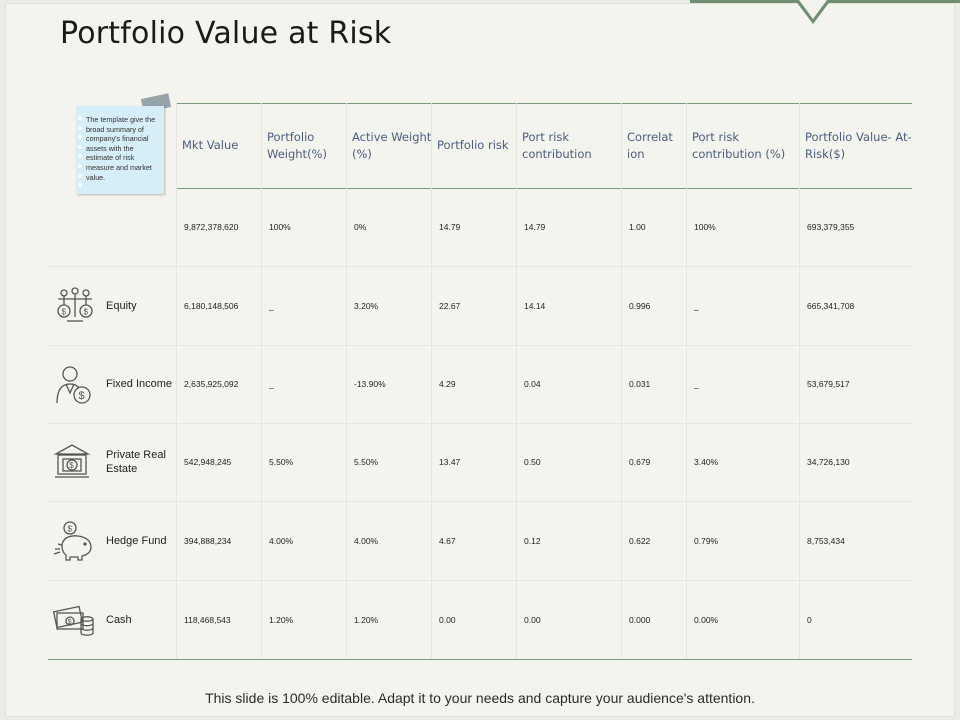  I want to click on table-cell: 665,341,708, so click(831, 306).